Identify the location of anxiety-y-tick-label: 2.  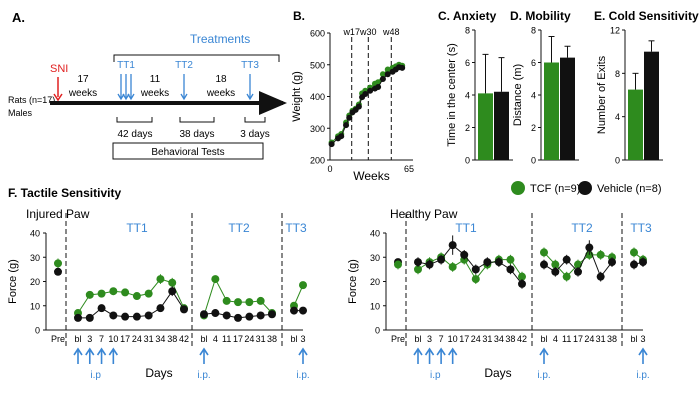
(467, 128).